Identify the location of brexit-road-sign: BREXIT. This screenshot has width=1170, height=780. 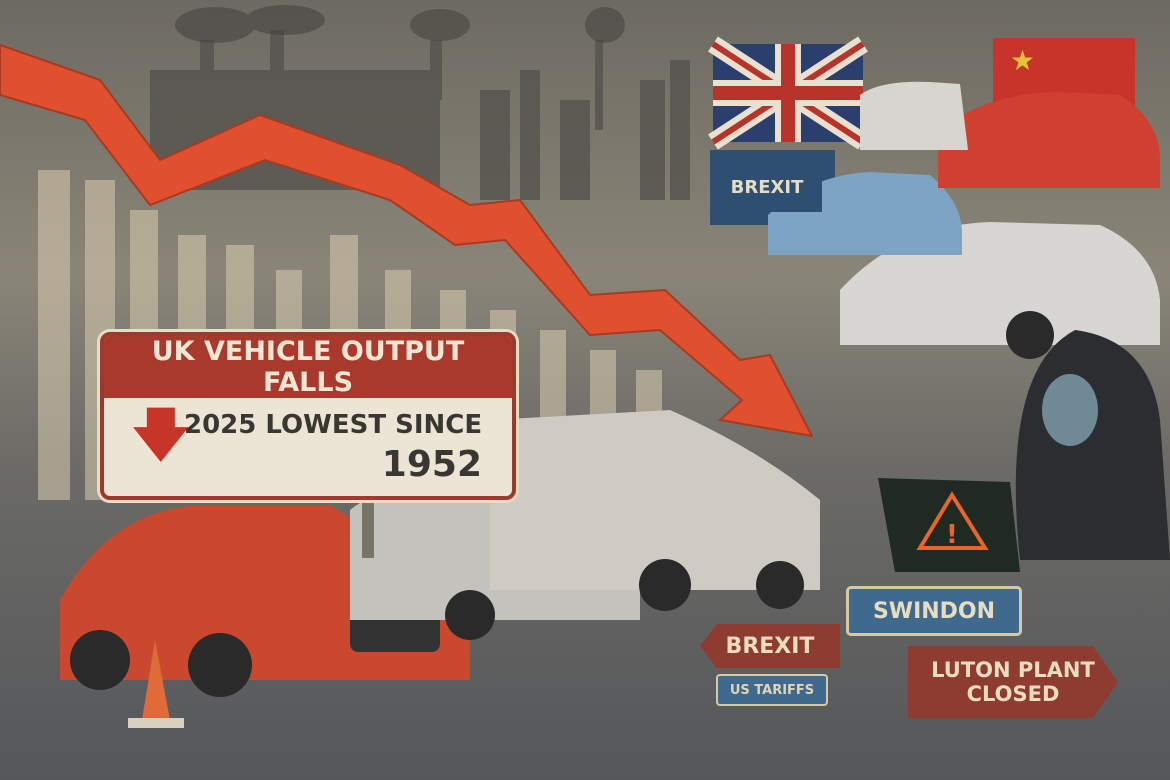
(770, 646).